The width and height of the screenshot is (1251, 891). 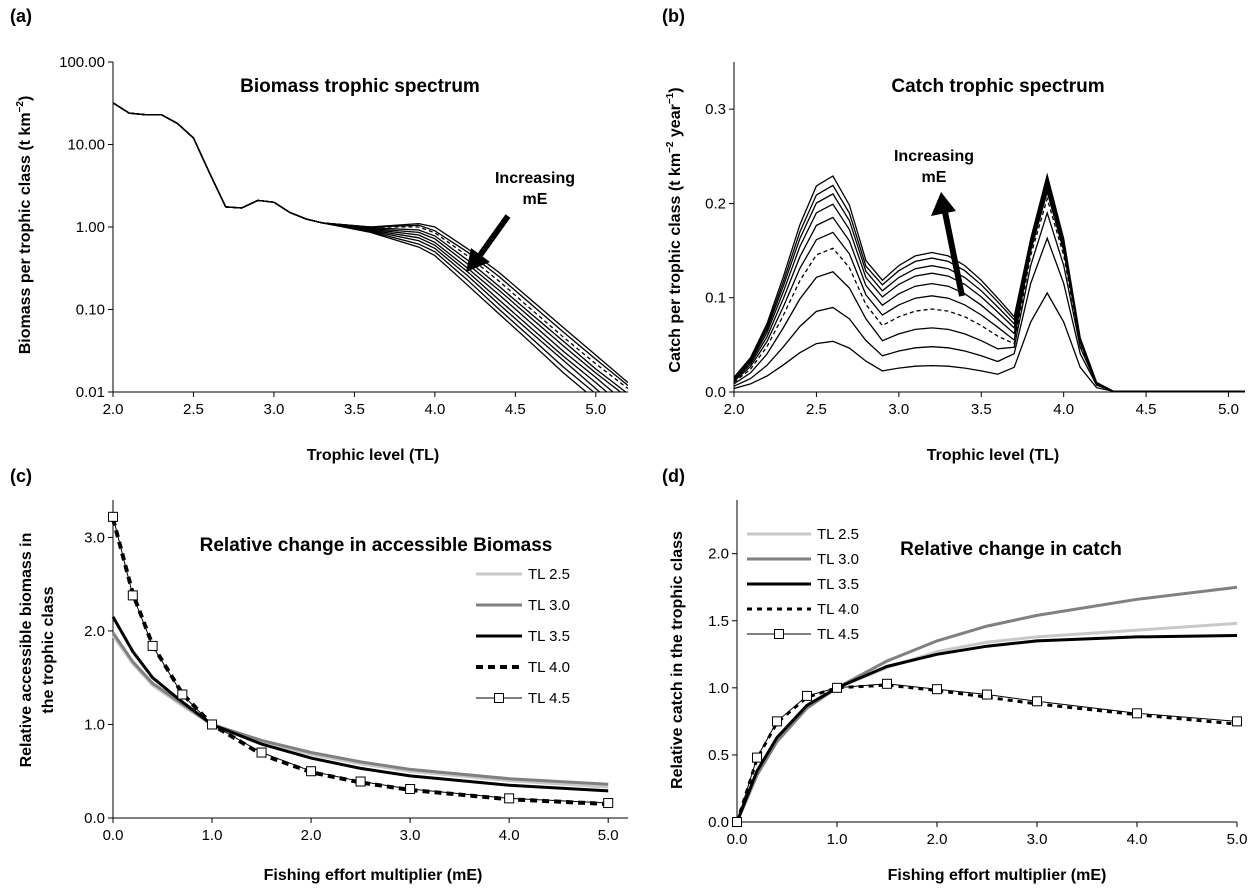 I want to click on panel-d-xtick-label: 1.0, so click(x=837, y=839).